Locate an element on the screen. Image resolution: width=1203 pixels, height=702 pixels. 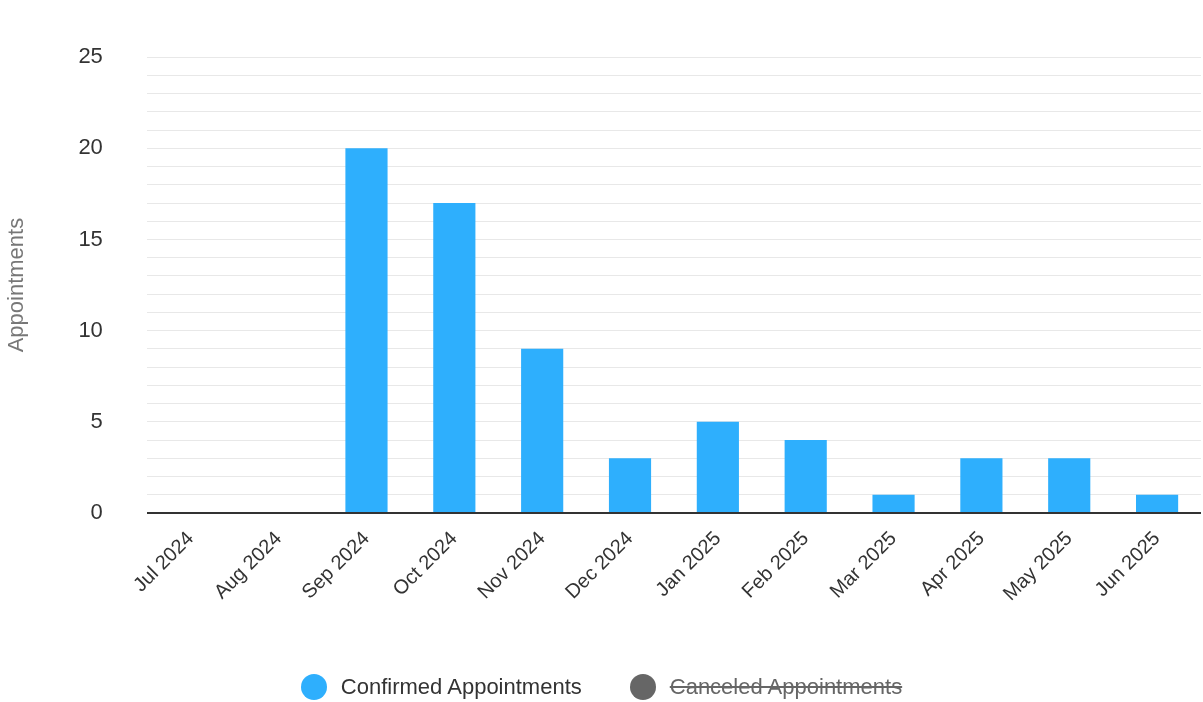
y-tick-label: 5 is located at coordinates (96, 420).